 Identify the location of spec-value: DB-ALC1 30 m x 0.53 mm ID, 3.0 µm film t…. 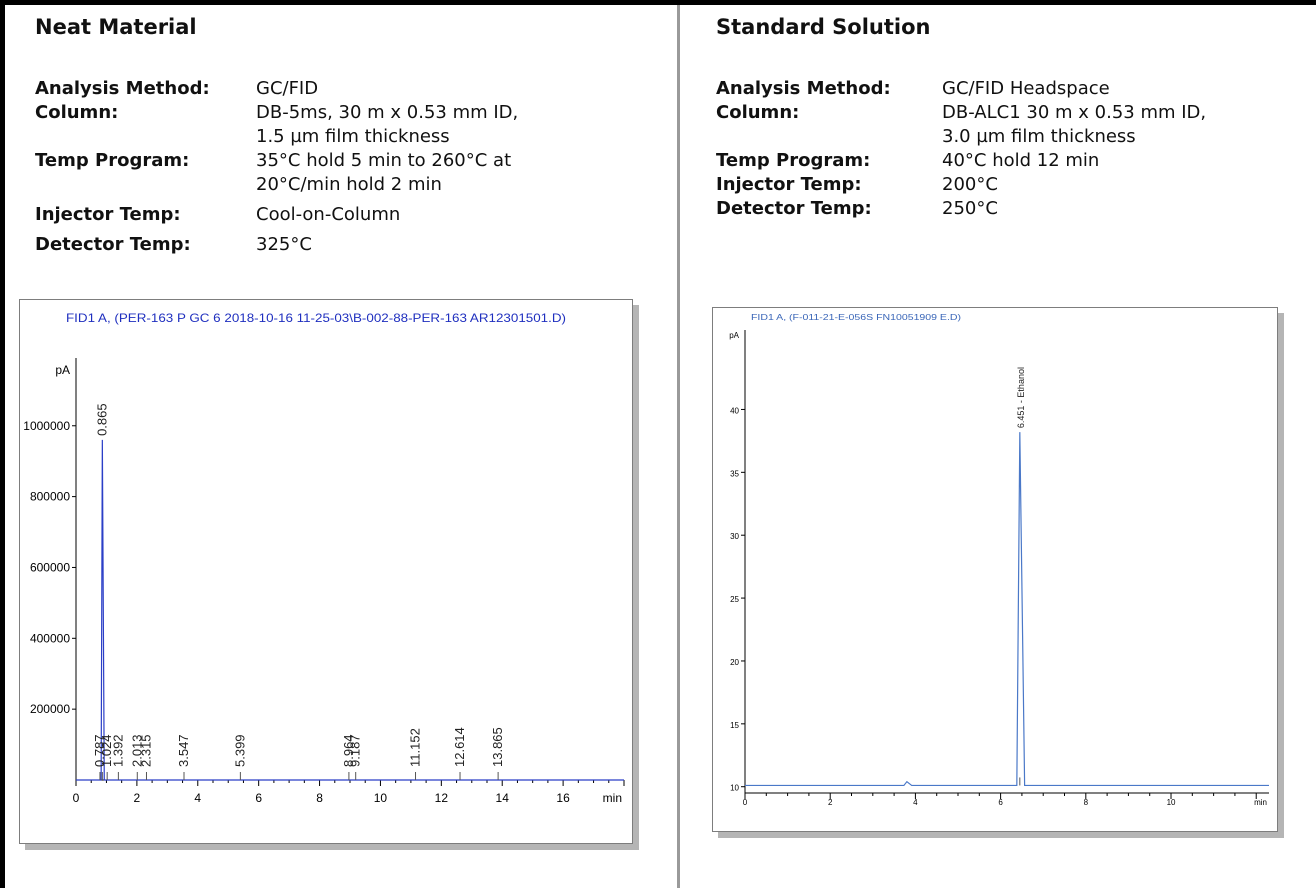
(1074, 124).